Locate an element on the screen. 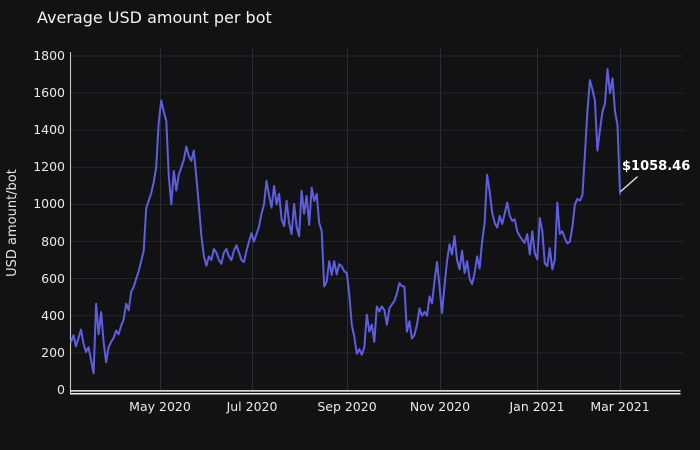  y-tick-label: 1200 is located at coordinates (49, 167).